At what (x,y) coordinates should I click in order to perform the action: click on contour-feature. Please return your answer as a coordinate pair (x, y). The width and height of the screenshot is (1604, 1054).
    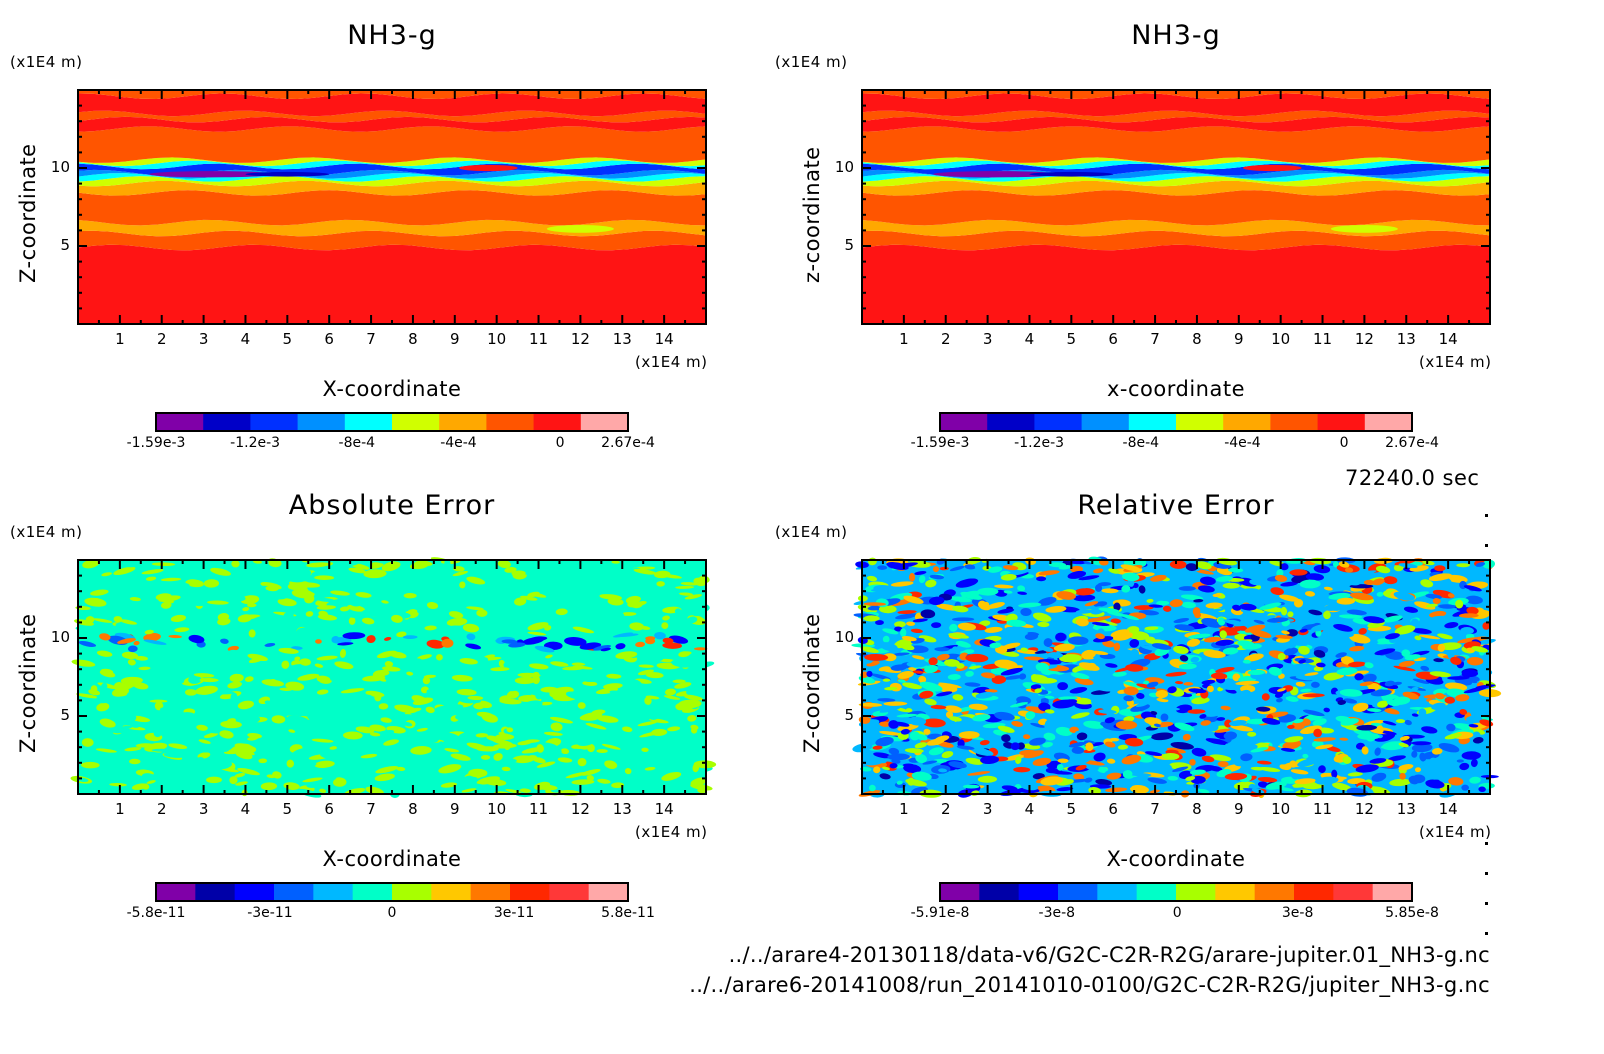
    Looking at the image, I should click on (287, 174).